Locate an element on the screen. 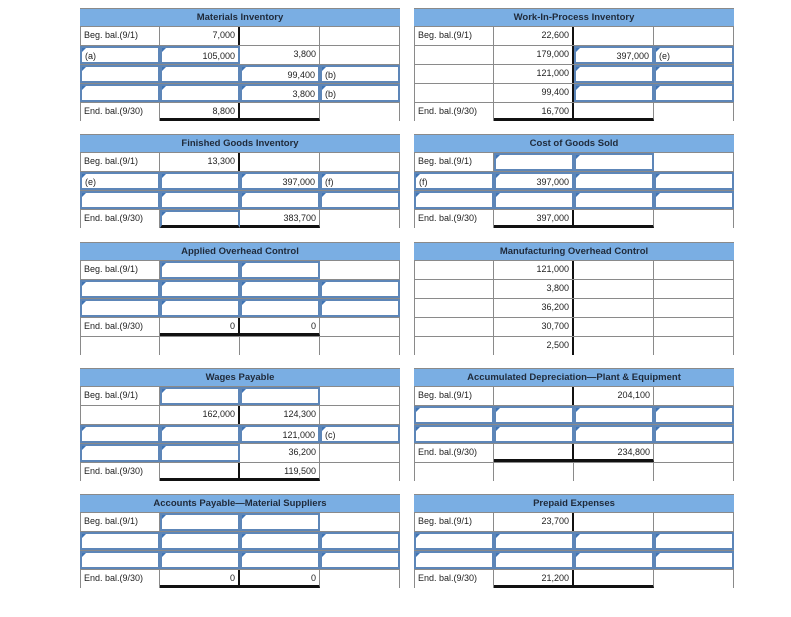 This screenshot has height=617, width=791. debit-input: 397,000 is located at coordinates (534, 181).